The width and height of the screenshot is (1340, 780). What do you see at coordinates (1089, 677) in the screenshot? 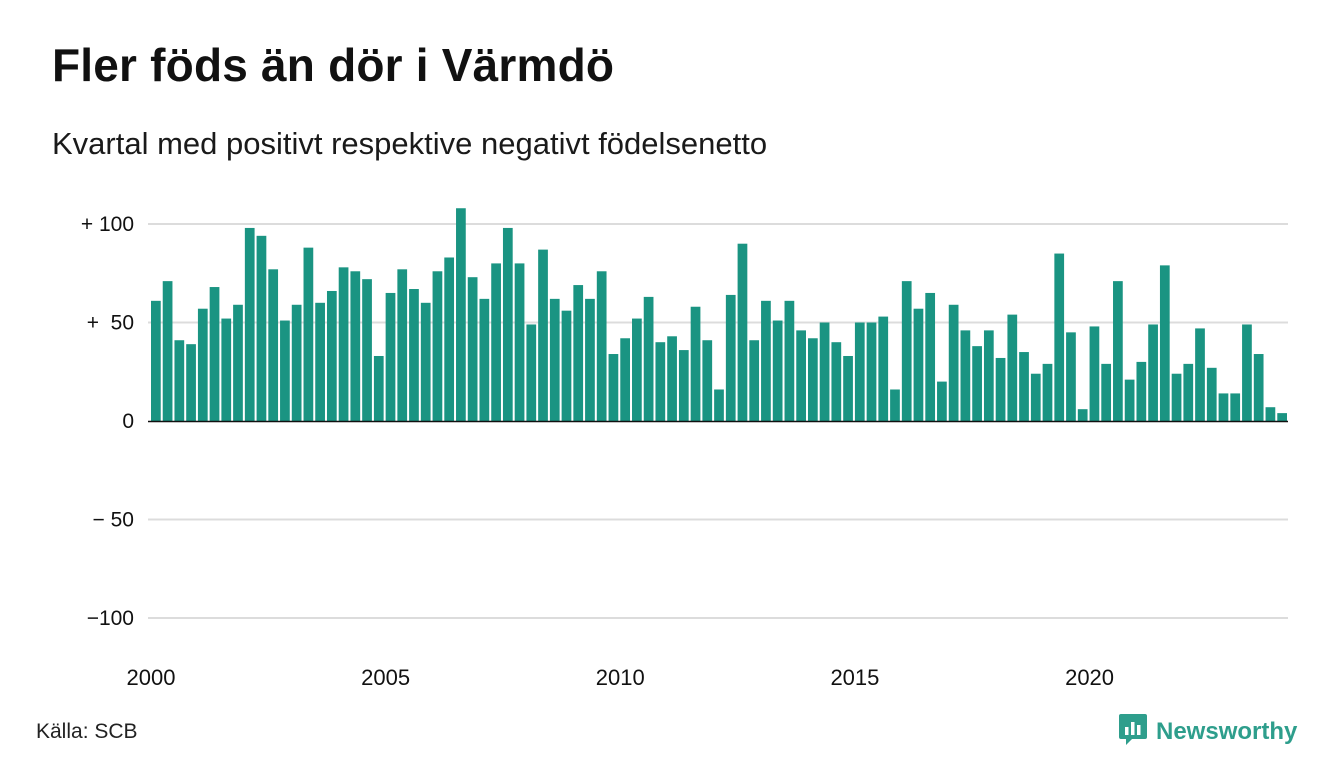
I see `x-tick-label: 2020` at bounding box center [1089, 677].